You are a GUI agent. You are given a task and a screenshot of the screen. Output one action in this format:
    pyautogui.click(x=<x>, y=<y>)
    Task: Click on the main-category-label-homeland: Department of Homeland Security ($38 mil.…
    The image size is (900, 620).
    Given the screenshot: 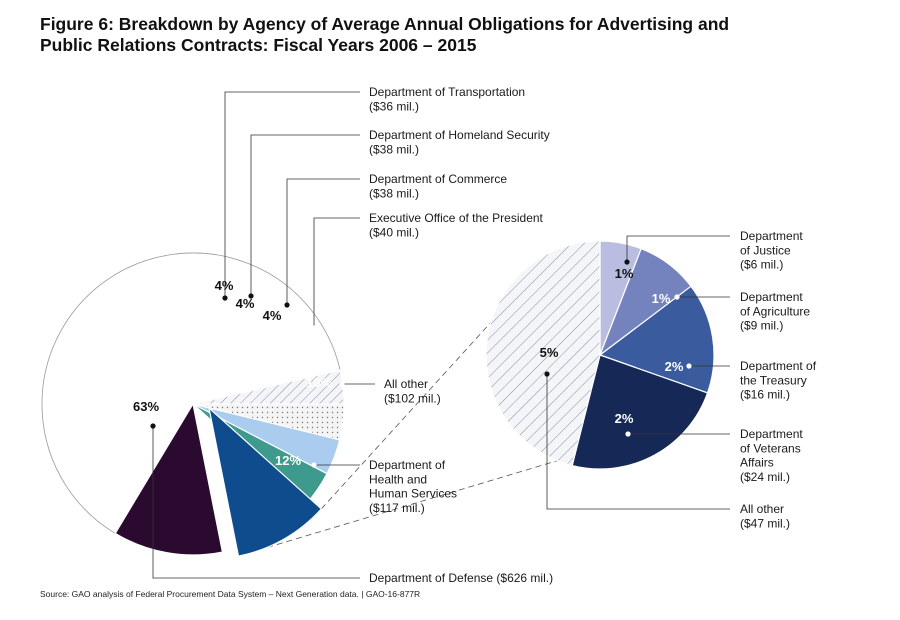 What is the action you would take?
    pyautogui.click(x=459, y=142)
    